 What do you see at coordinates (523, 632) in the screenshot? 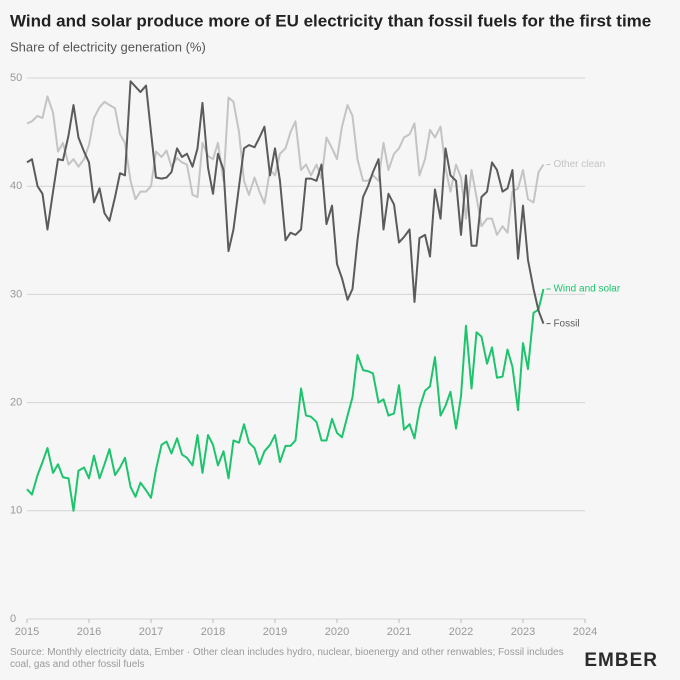
I see `x-tick-label: 2023` at bounding box center [523, 632].